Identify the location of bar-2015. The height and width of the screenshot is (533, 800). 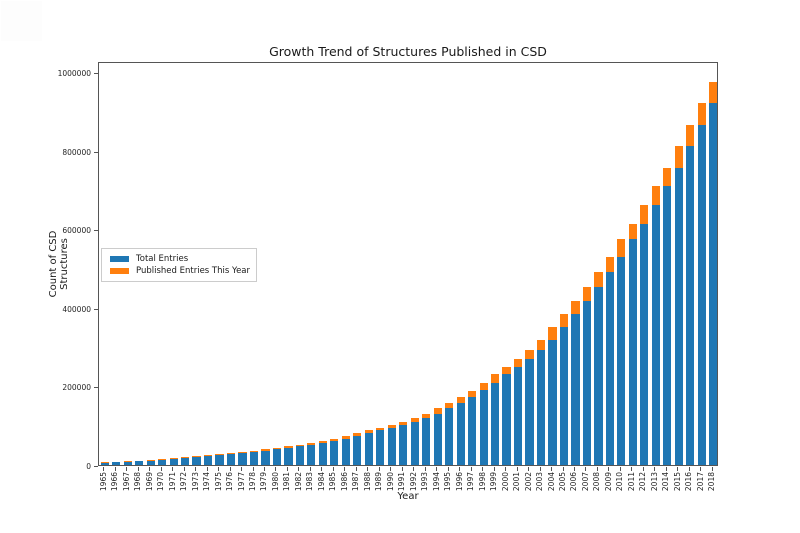
(678, 305).